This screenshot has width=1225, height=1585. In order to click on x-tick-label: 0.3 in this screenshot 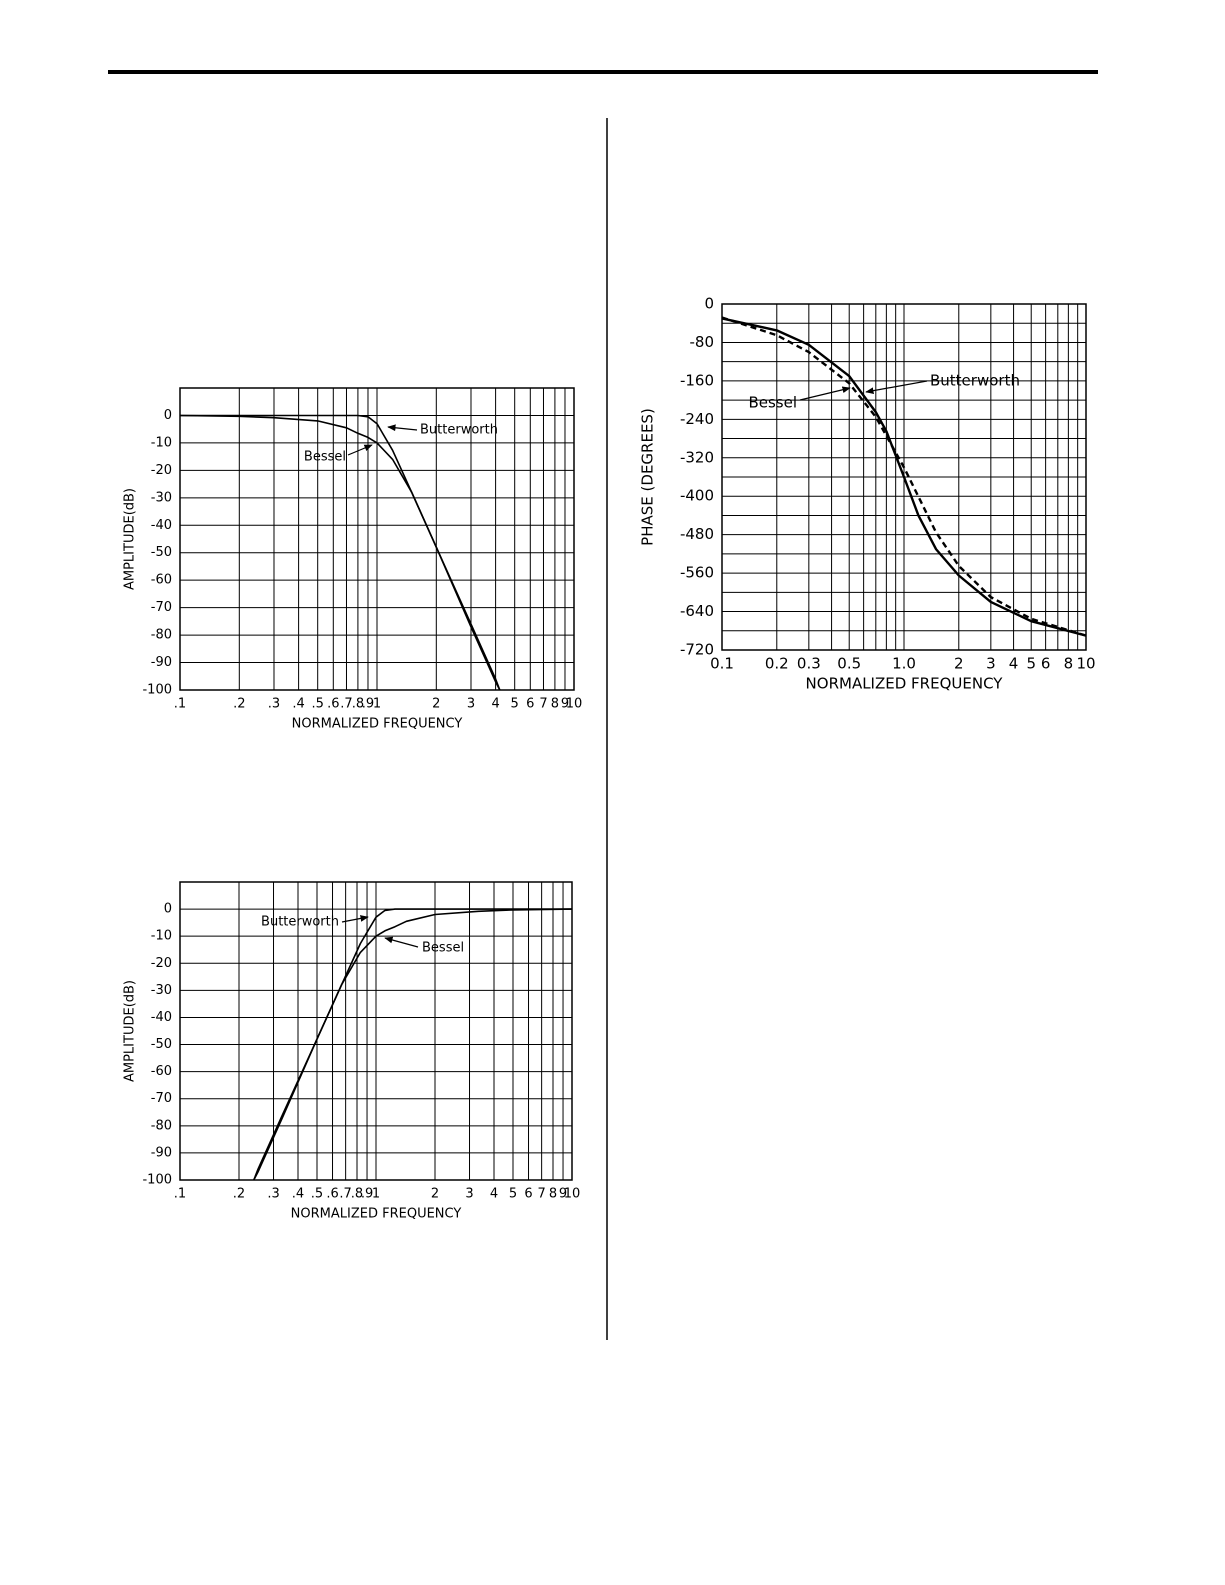, I will do `click(809, 664)`.